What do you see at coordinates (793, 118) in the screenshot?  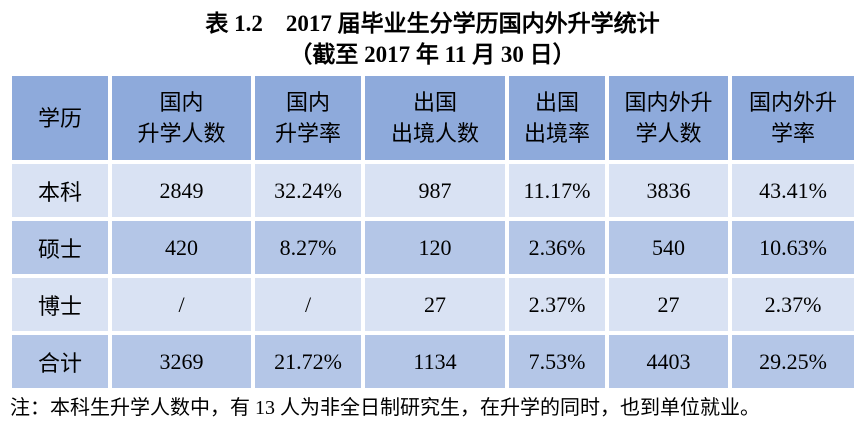 I see `column-header-total-rate: 国内外升 学率` at bounding box center [793, 118].